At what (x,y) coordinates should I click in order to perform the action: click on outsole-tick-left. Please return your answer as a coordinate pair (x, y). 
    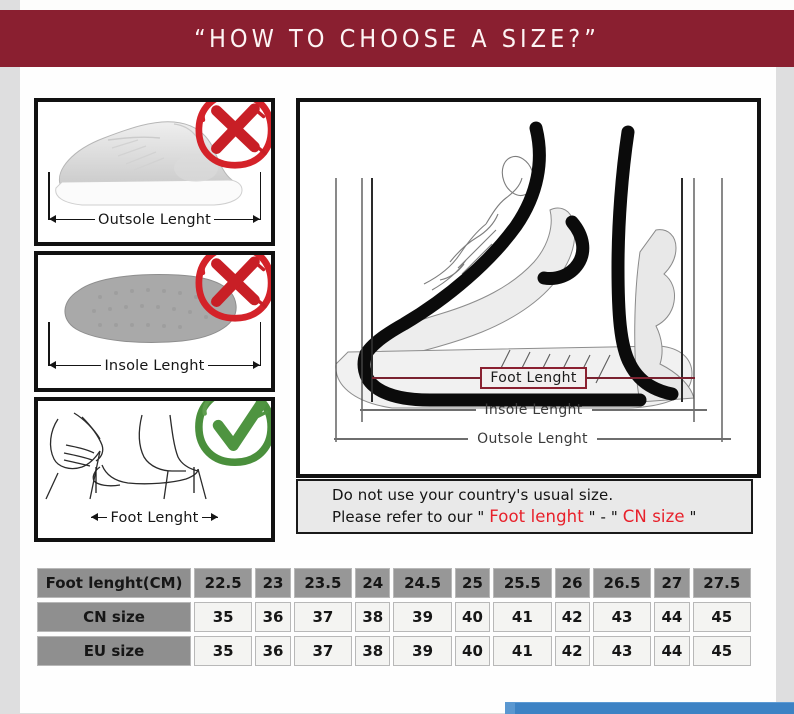
    Looking at the image, I should click on (49, 196).